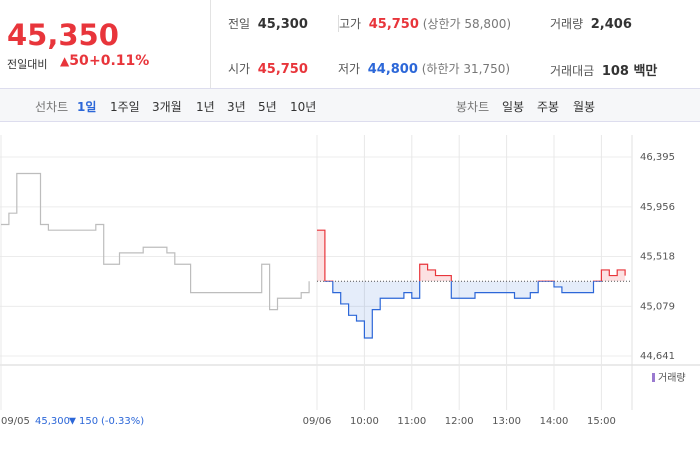  What do you see at coordinates (282, 24) in the screenshot?
I see `value: 45,300` at bounding box center [282, 24].